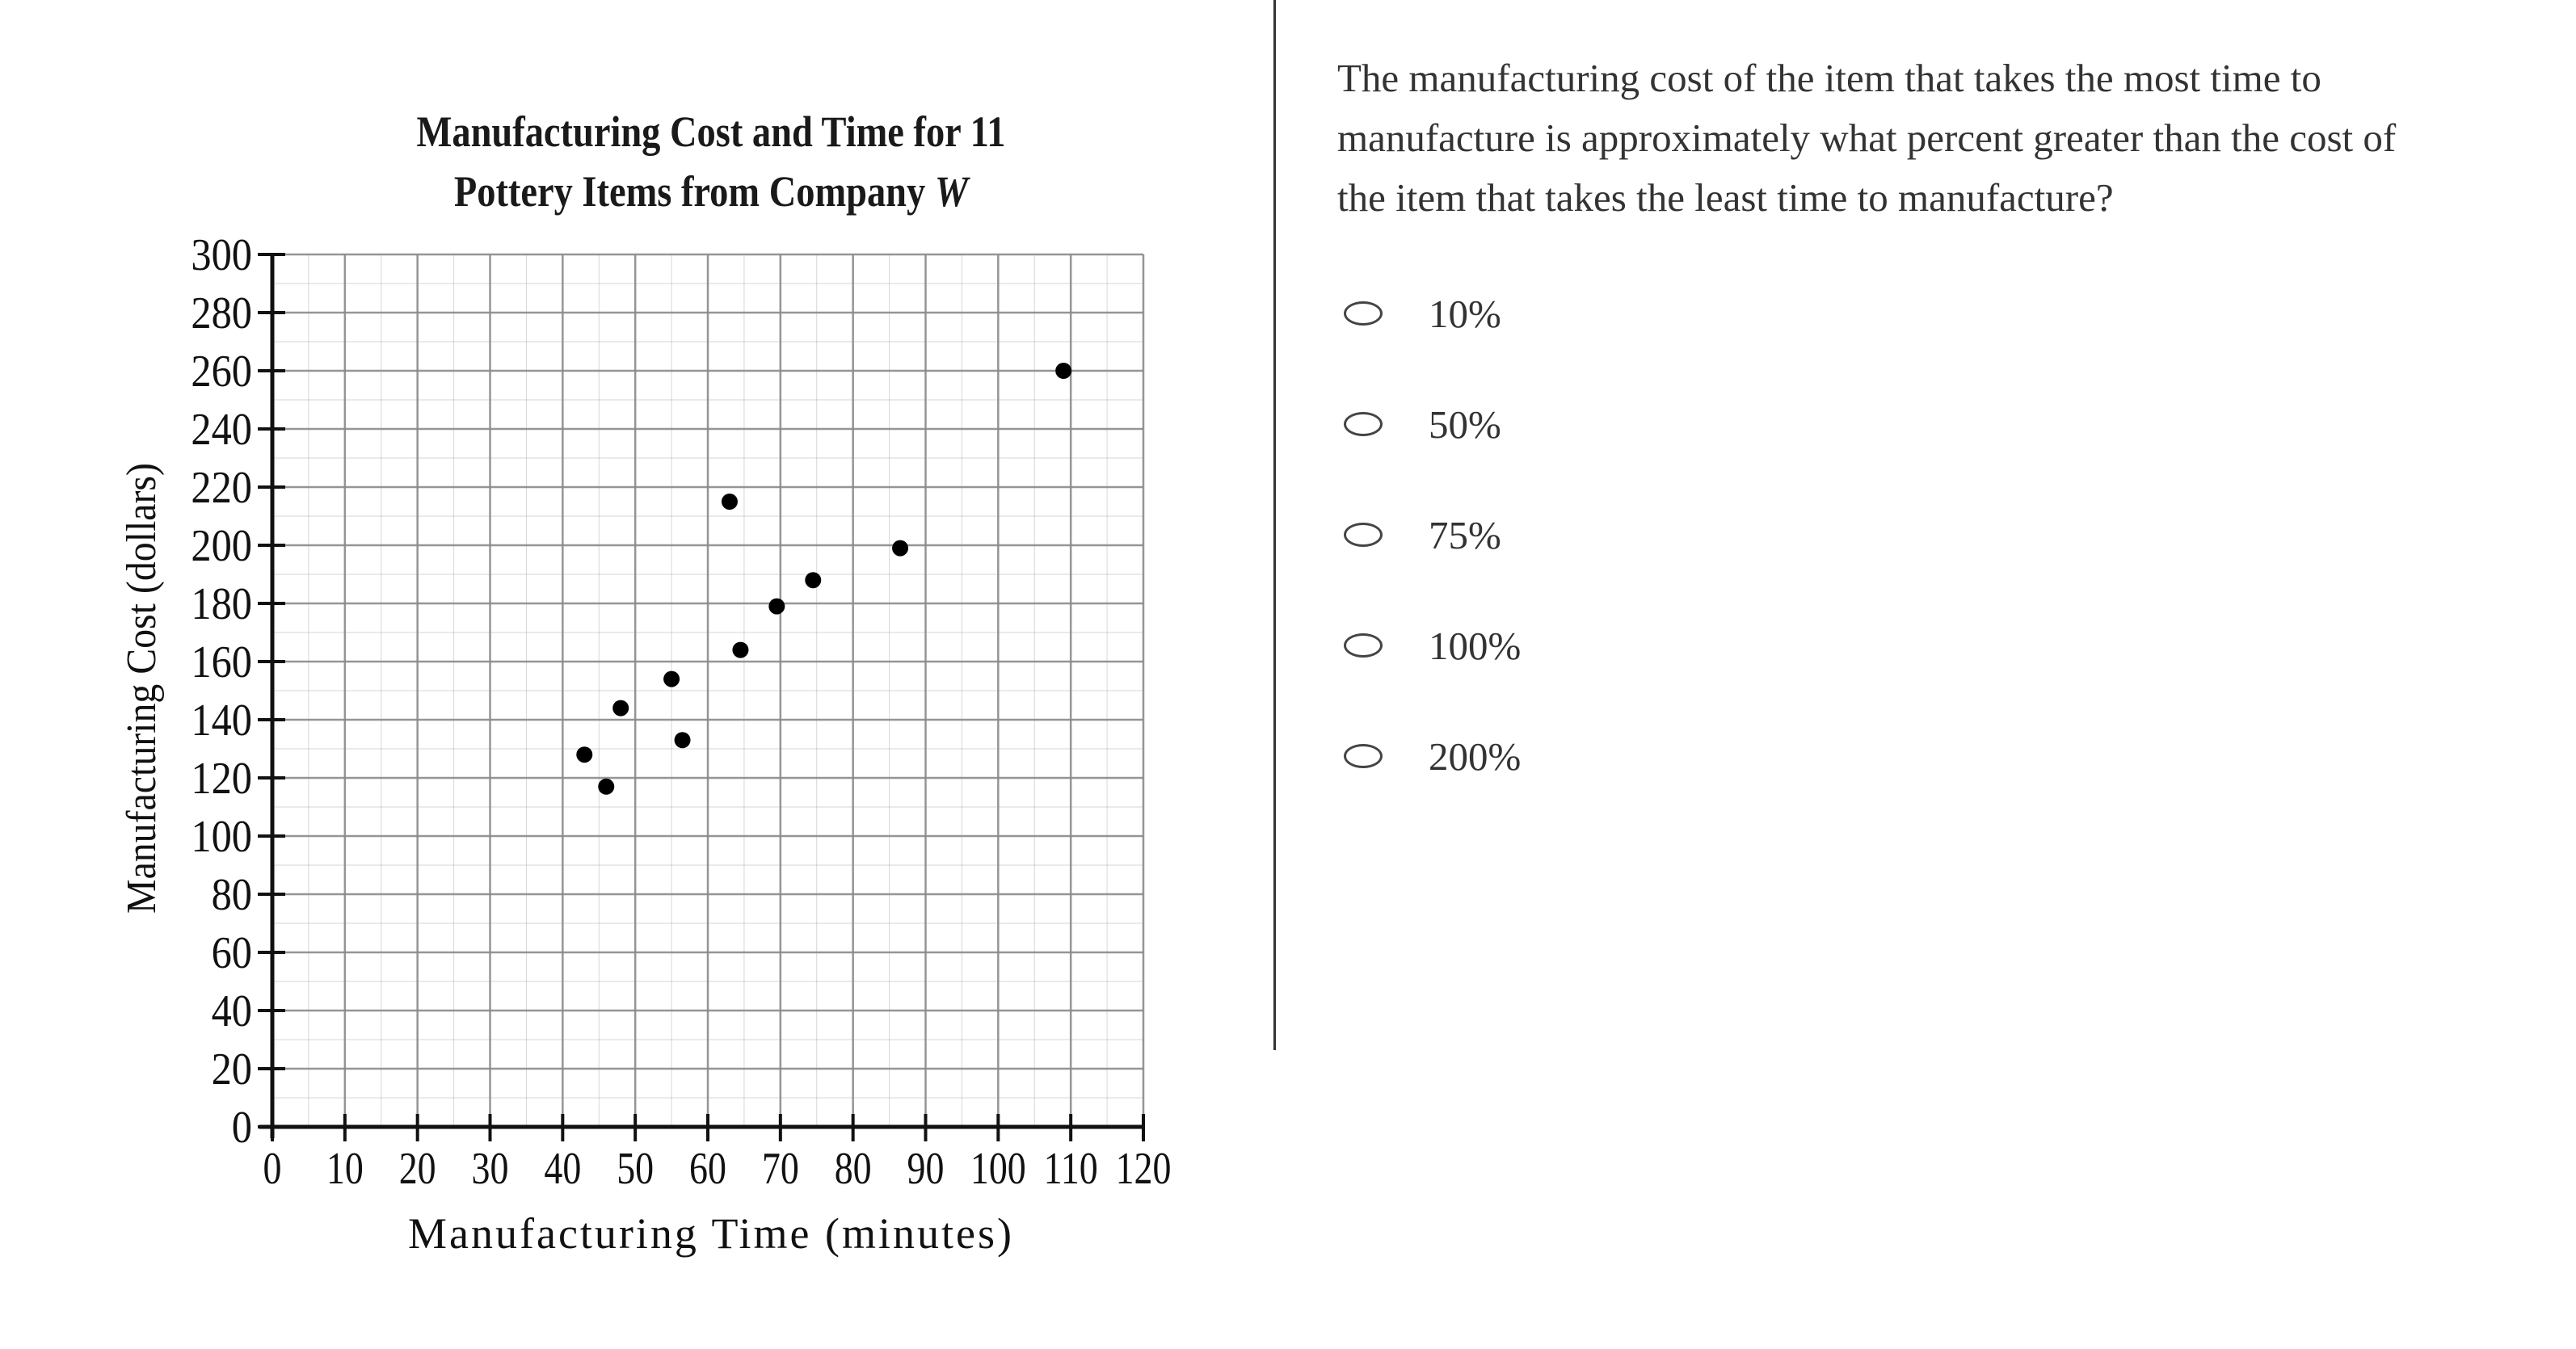 This screenshot has height=1349, width=2576. What do you see at coordinates (1465, 534) in the screenshot?
I see `option-label: 75%` at bounding box center [1465, 534].